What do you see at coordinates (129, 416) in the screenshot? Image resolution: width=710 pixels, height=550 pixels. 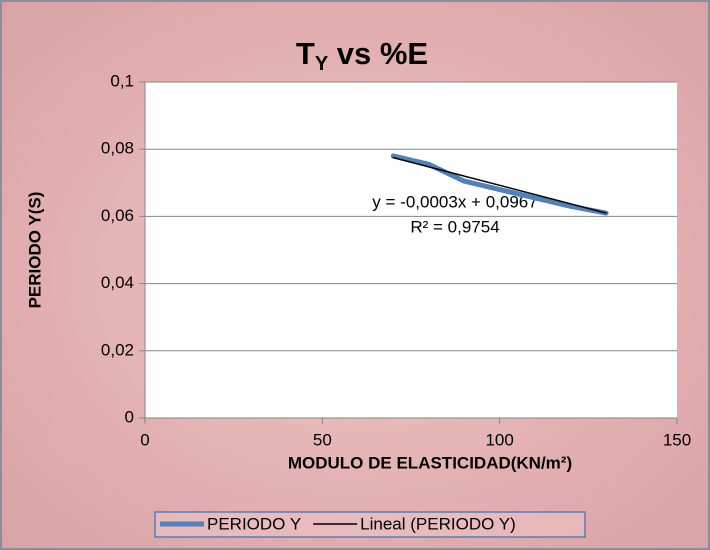 I see `y-tick-label: 0` at bounding box center [129, 416].